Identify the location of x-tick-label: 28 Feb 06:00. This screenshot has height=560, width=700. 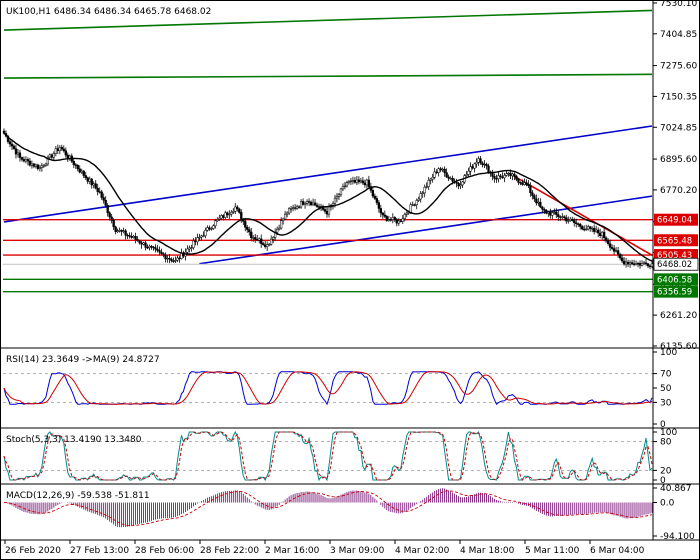
(164, 551).